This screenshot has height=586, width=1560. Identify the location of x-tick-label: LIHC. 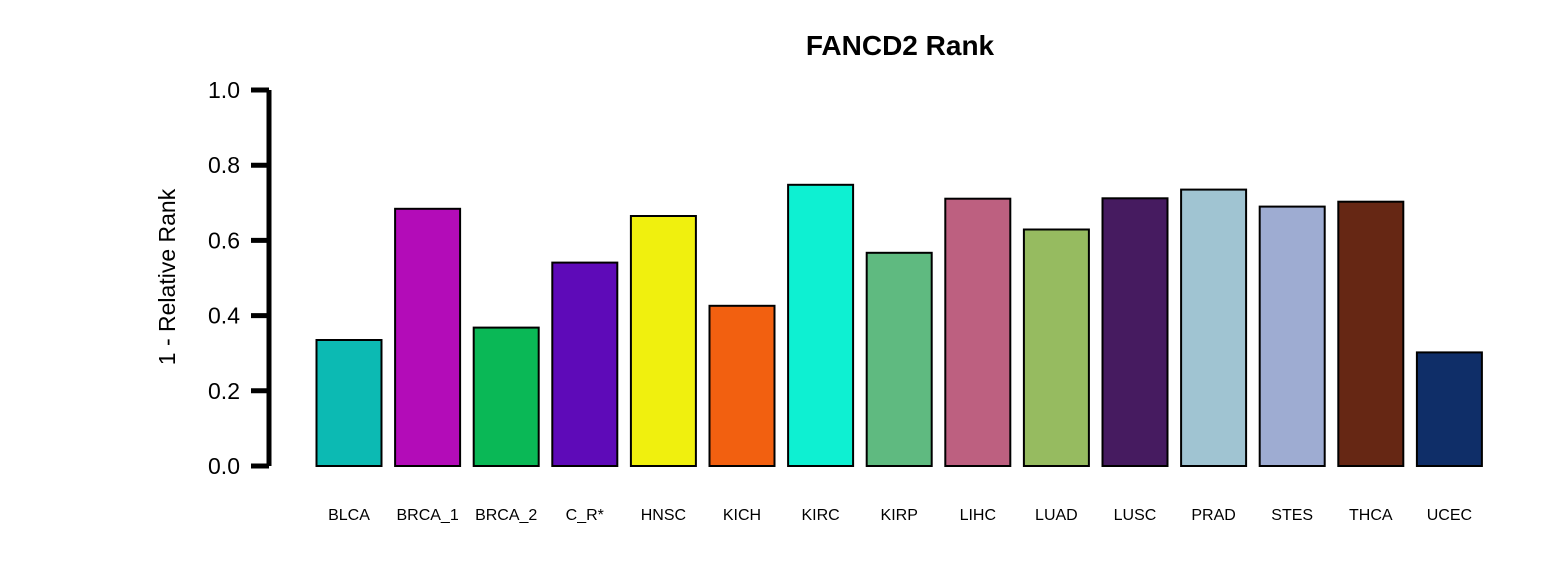
(978, 515).